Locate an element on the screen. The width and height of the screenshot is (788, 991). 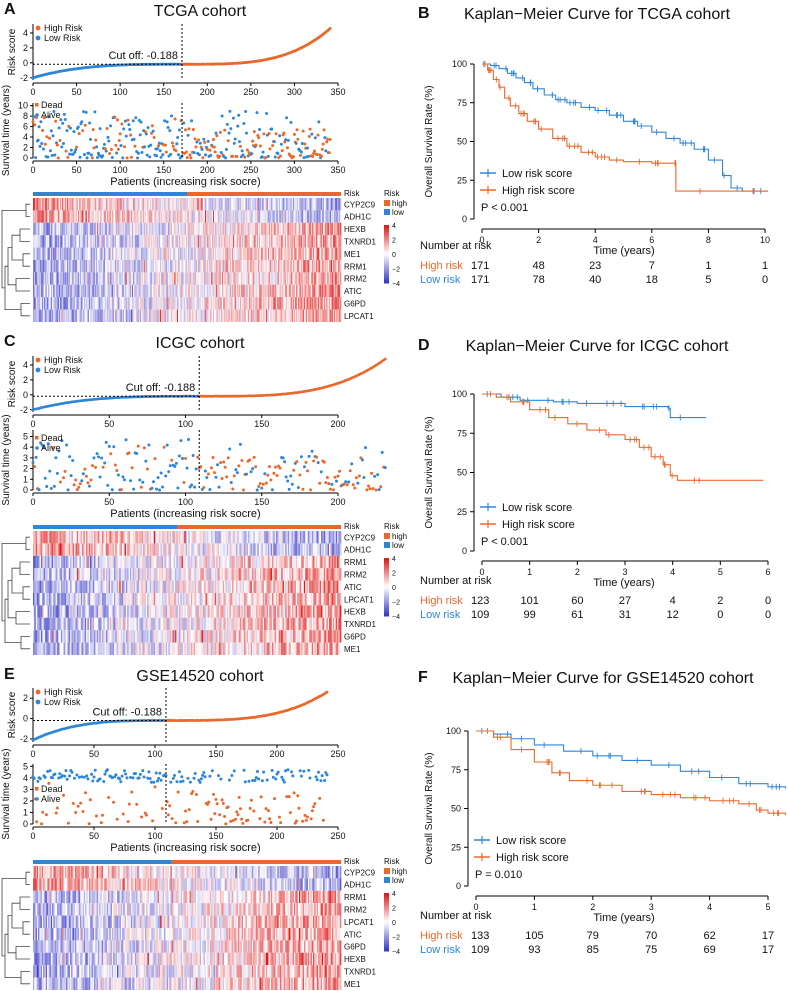
km-x-tick-label: 4 is located at coordinates (595, 240).